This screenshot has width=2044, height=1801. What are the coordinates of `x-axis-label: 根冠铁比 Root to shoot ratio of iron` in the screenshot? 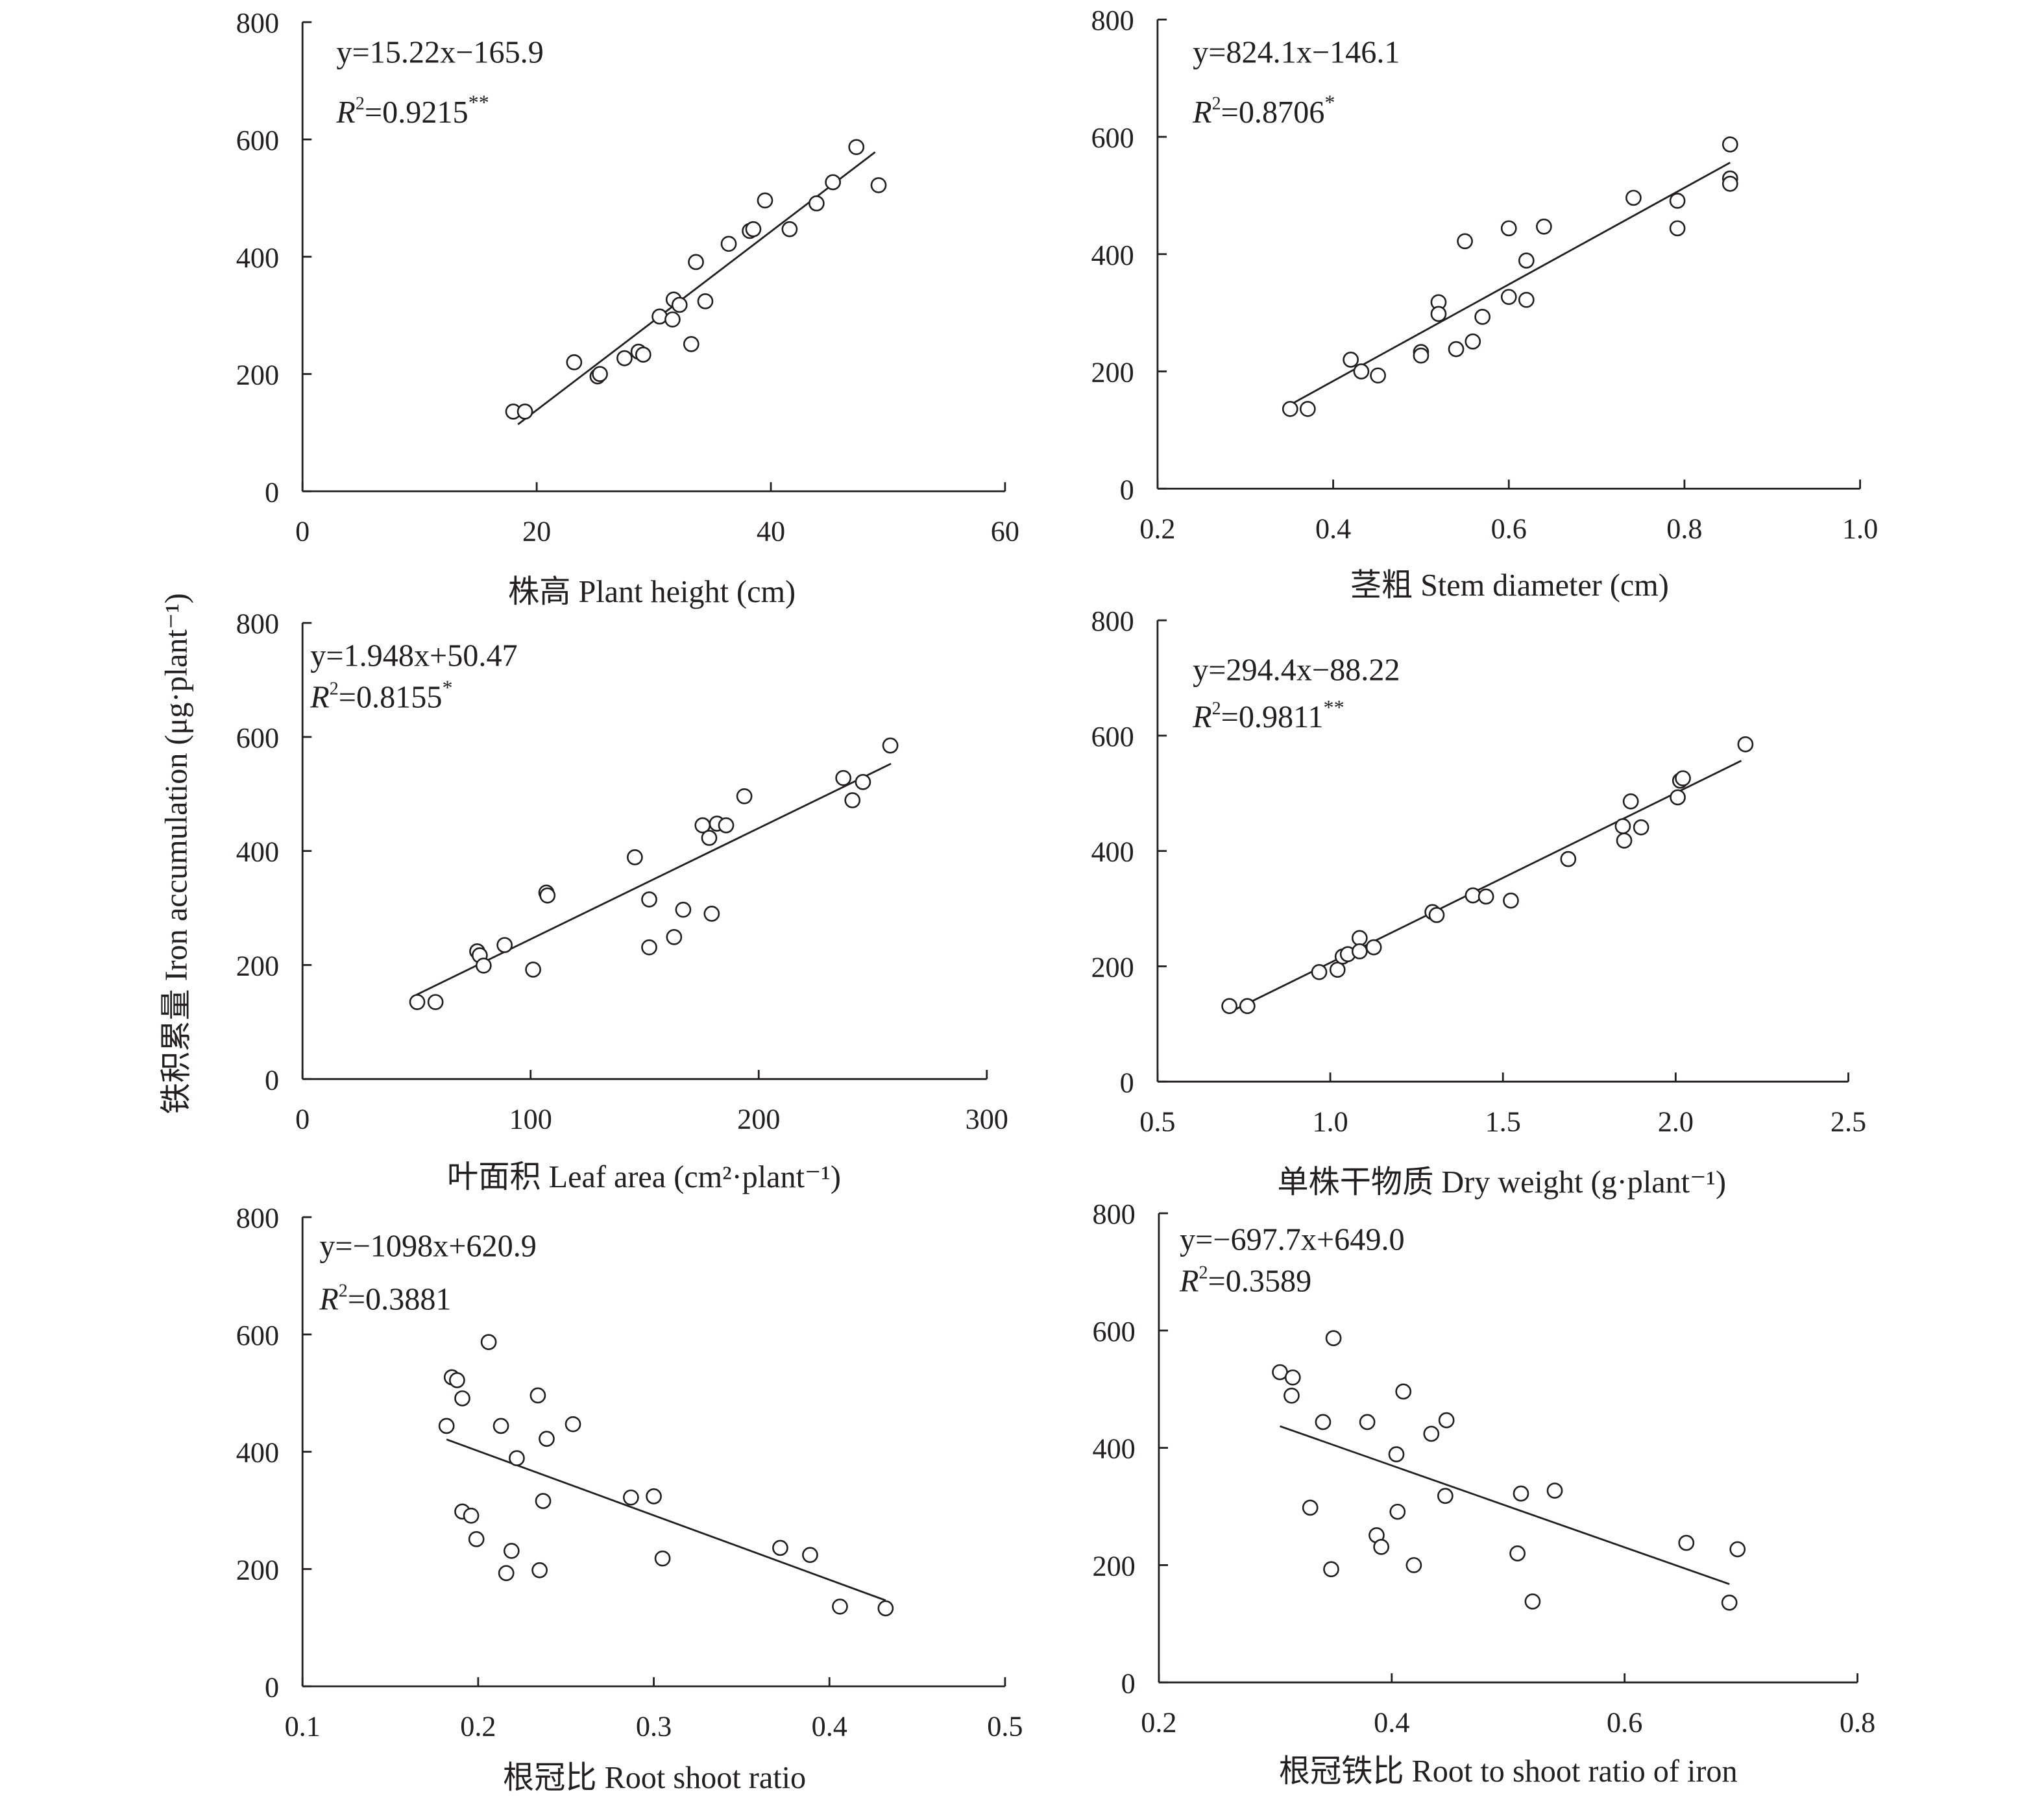 It's located at (1508, 1772).